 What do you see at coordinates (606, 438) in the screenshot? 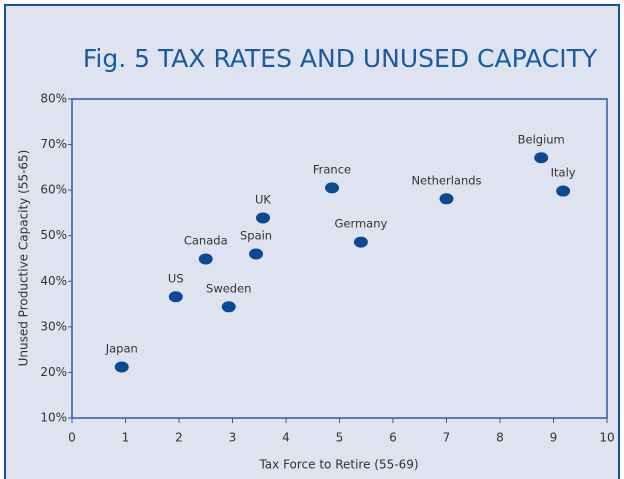
I see `x-tick-label: 10` at bounding box center [606, 438].